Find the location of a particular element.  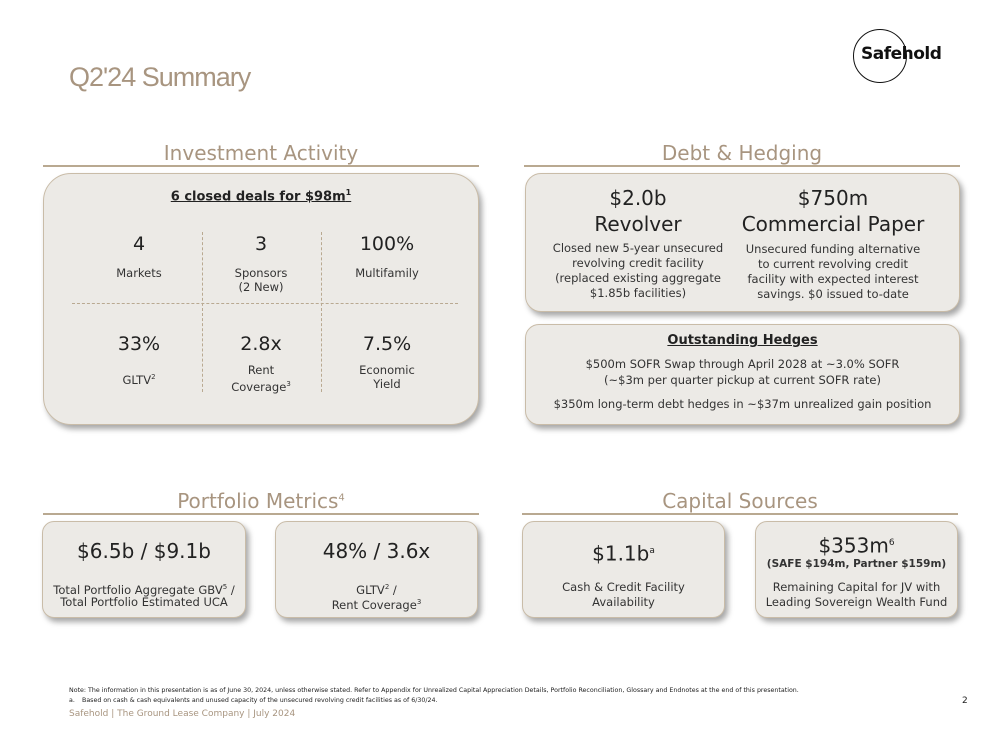

capital-card-liquidity is located at coordinates (623, 569).